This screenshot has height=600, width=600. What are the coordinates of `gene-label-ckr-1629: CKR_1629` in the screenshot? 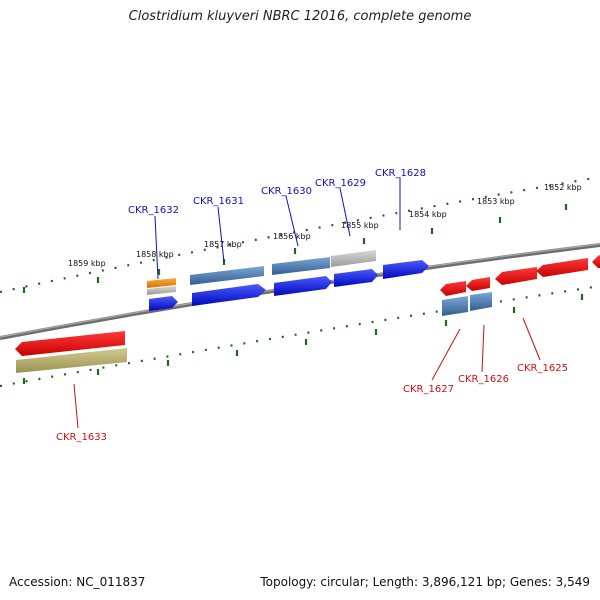 It's located at (340, 183).